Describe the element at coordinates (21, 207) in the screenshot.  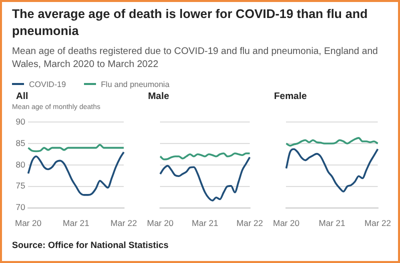
I see `y-tick-label: 70` at that location.